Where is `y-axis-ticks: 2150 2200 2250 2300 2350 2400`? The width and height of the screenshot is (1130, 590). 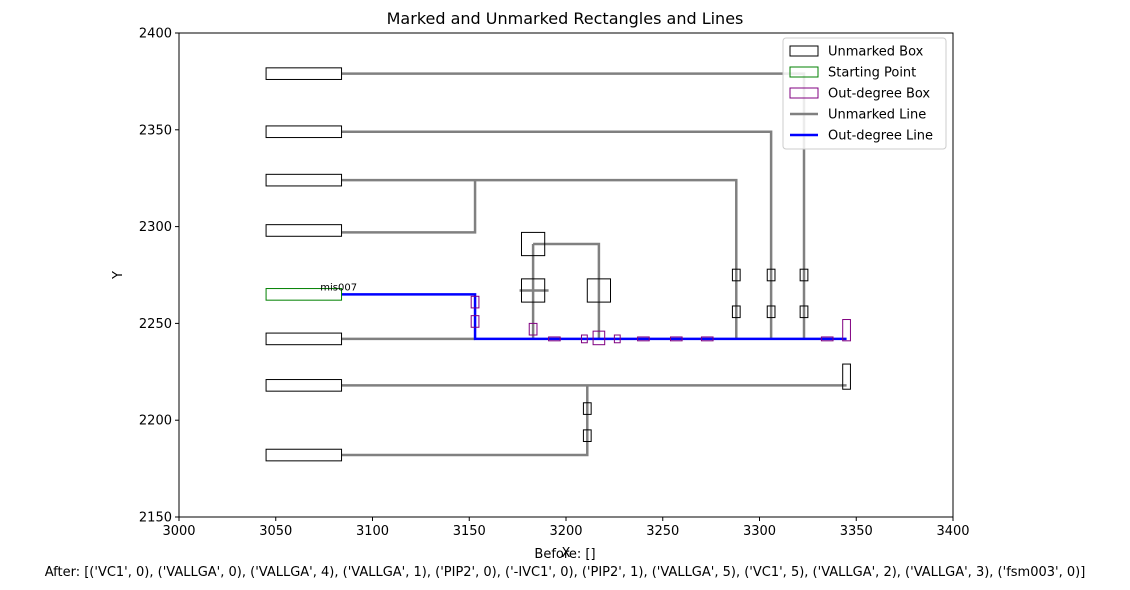
y-axis-ticks: 2150 2200 2250 2300 2350 2400 is located at coordinates (159, 276).